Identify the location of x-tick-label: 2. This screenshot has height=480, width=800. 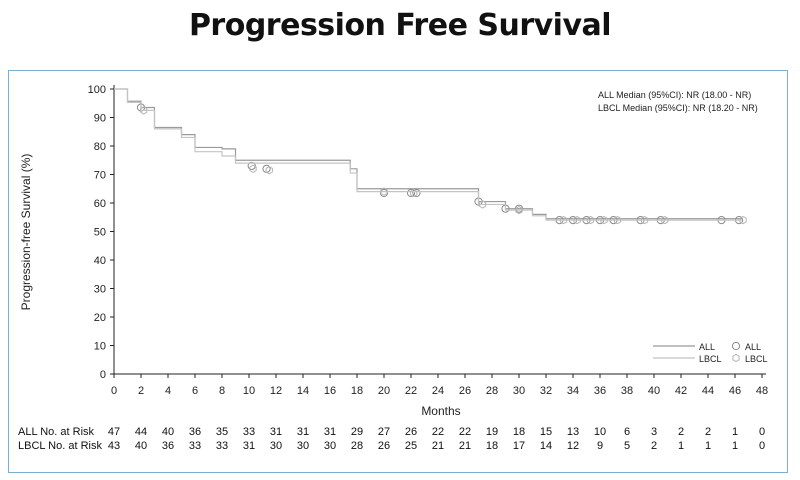
(141, 391).